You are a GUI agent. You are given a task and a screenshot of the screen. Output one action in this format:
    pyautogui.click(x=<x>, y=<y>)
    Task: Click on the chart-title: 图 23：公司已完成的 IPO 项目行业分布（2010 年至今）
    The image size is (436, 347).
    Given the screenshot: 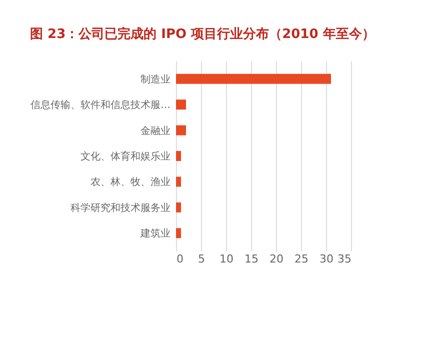 What is the action you would take?
    pyautogui.click(x=202, y=34)
    